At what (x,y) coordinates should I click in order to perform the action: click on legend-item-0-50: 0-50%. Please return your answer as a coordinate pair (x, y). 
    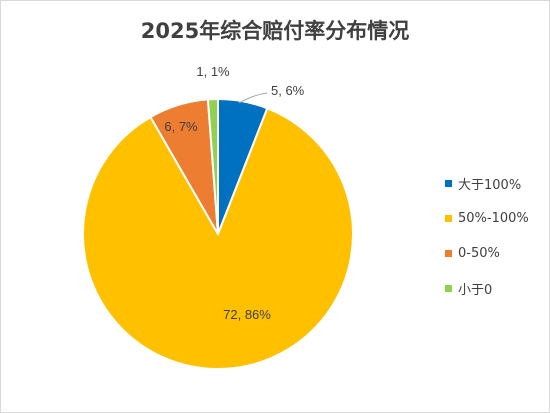
    Looking at the image, I should click on (487, 253).